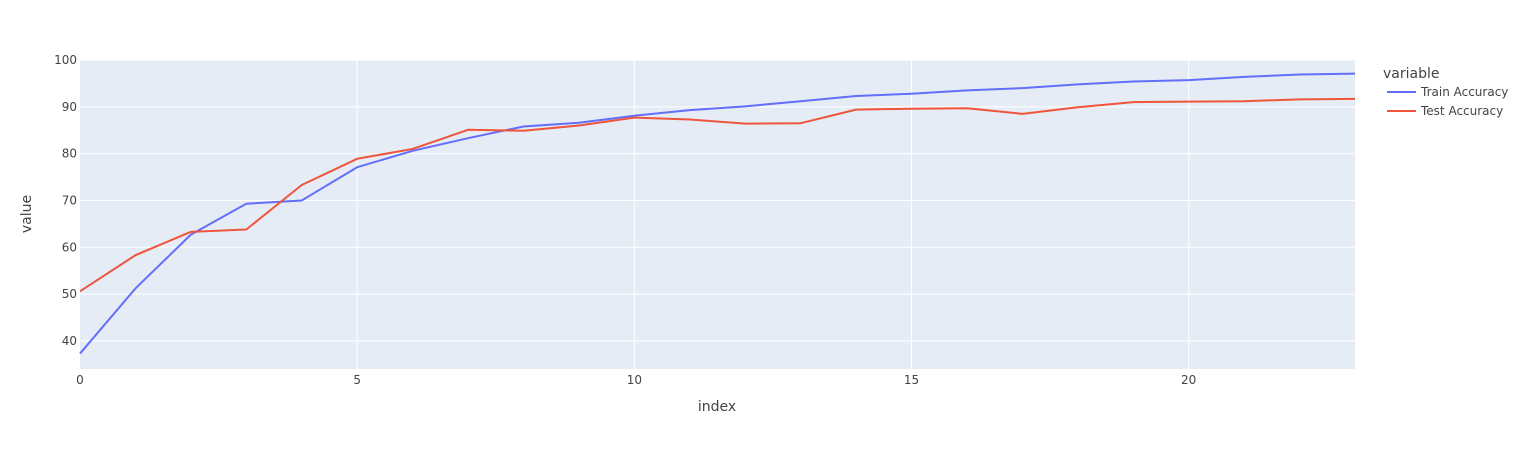  Describe the element at coordinates (69, 154) in the screenshot. I see `y-tick-label: 80` at that location.